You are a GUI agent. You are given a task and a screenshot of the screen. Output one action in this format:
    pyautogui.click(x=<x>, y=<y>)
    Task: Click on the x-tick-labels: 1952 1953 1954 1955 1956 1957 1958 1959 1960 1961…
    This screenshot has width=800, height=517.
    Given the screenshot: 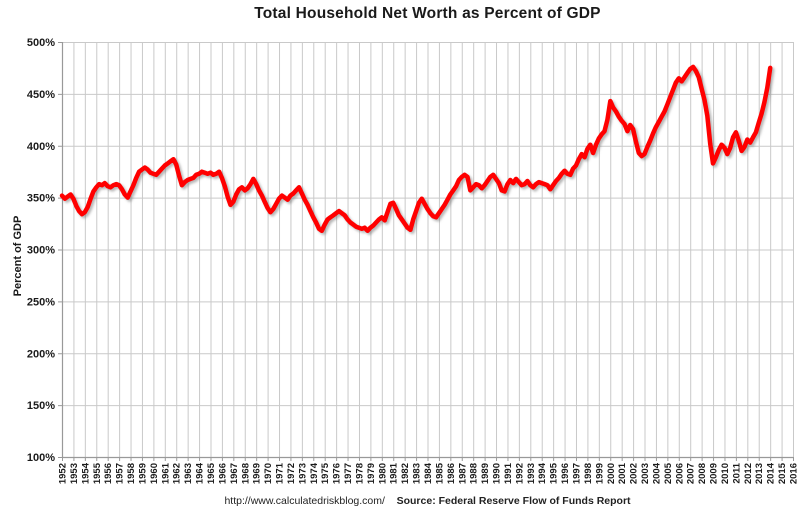 What is the action you would take?
    pyautogui.click(x=429, y=473)
    